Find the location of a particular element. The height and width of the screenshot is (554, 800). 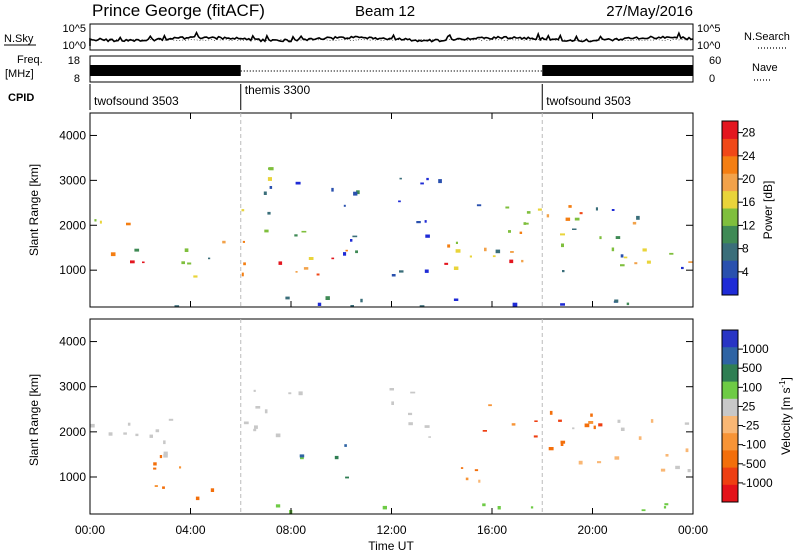

cpid-segment-2: themis 3300 is located at coordinates (278, 90).